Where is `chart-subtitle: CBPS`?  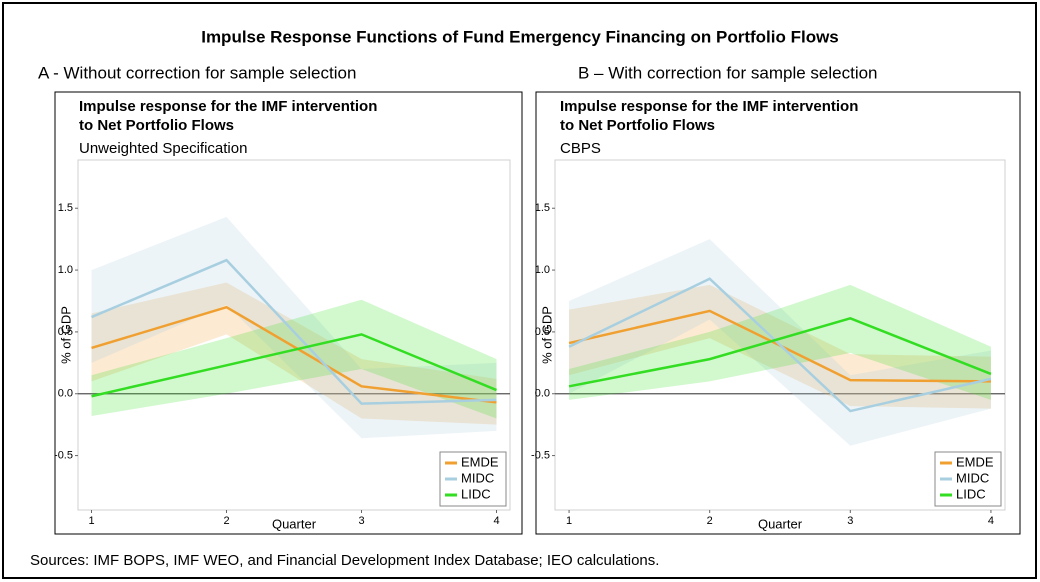
chart-subtitle: CBPS is located at coordinates (580, 148).